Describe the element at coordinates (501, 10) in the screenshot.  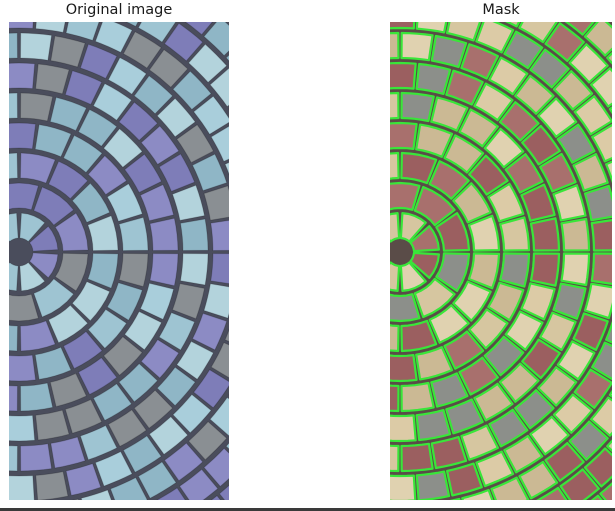
I see `mask-title: Mask` at that location.